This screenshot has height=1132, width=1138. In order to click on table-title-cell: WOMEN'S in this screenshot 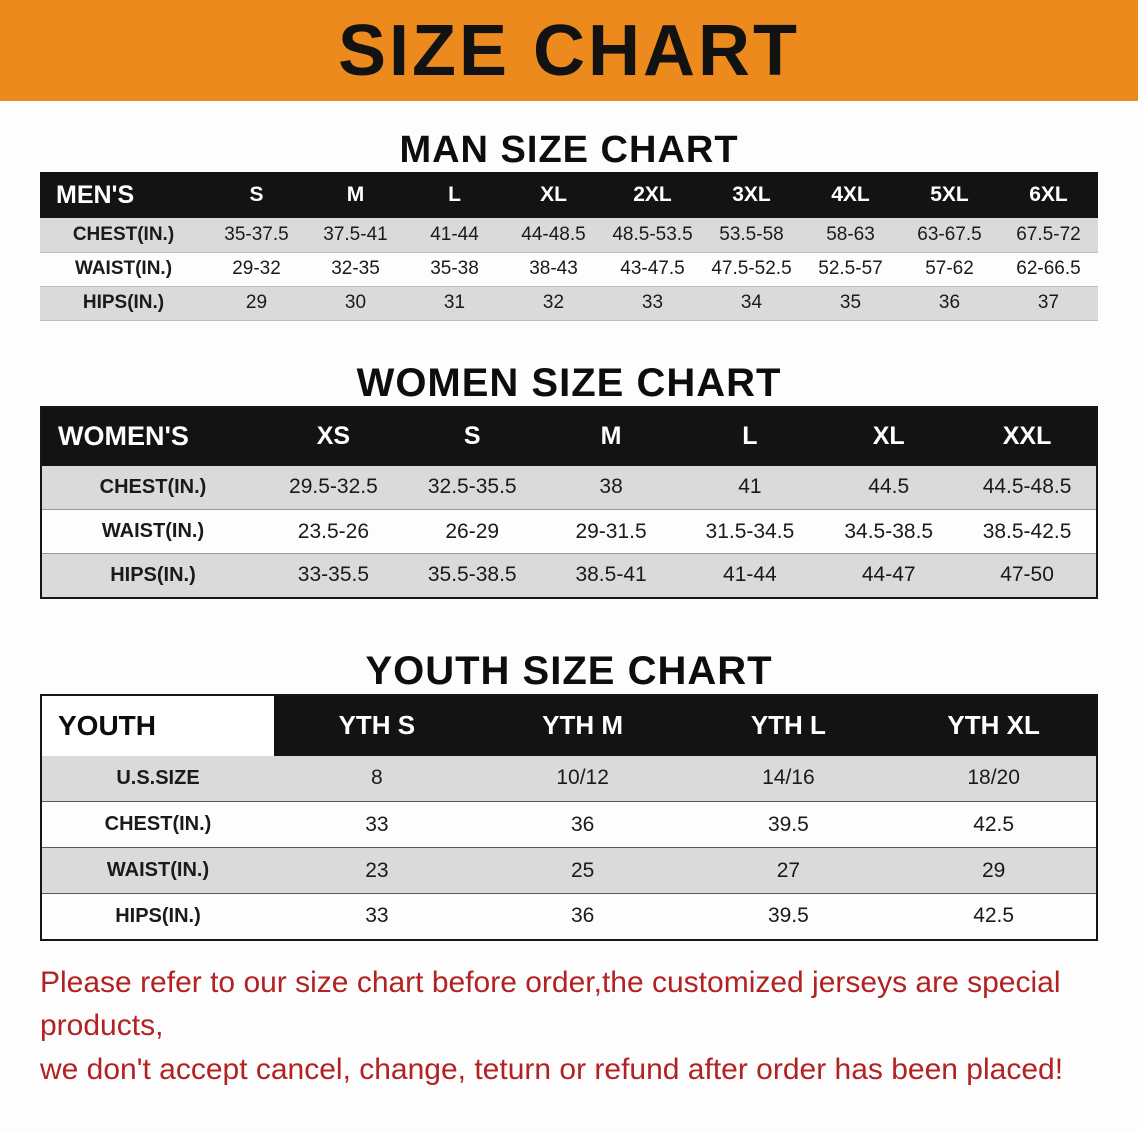, I will do `click(152, 436)`.